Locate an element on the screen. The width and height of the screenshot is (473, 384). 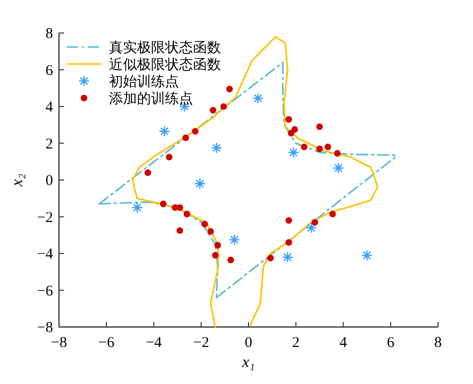
y-tick-label: 2 is located at coordinates (49, 144).